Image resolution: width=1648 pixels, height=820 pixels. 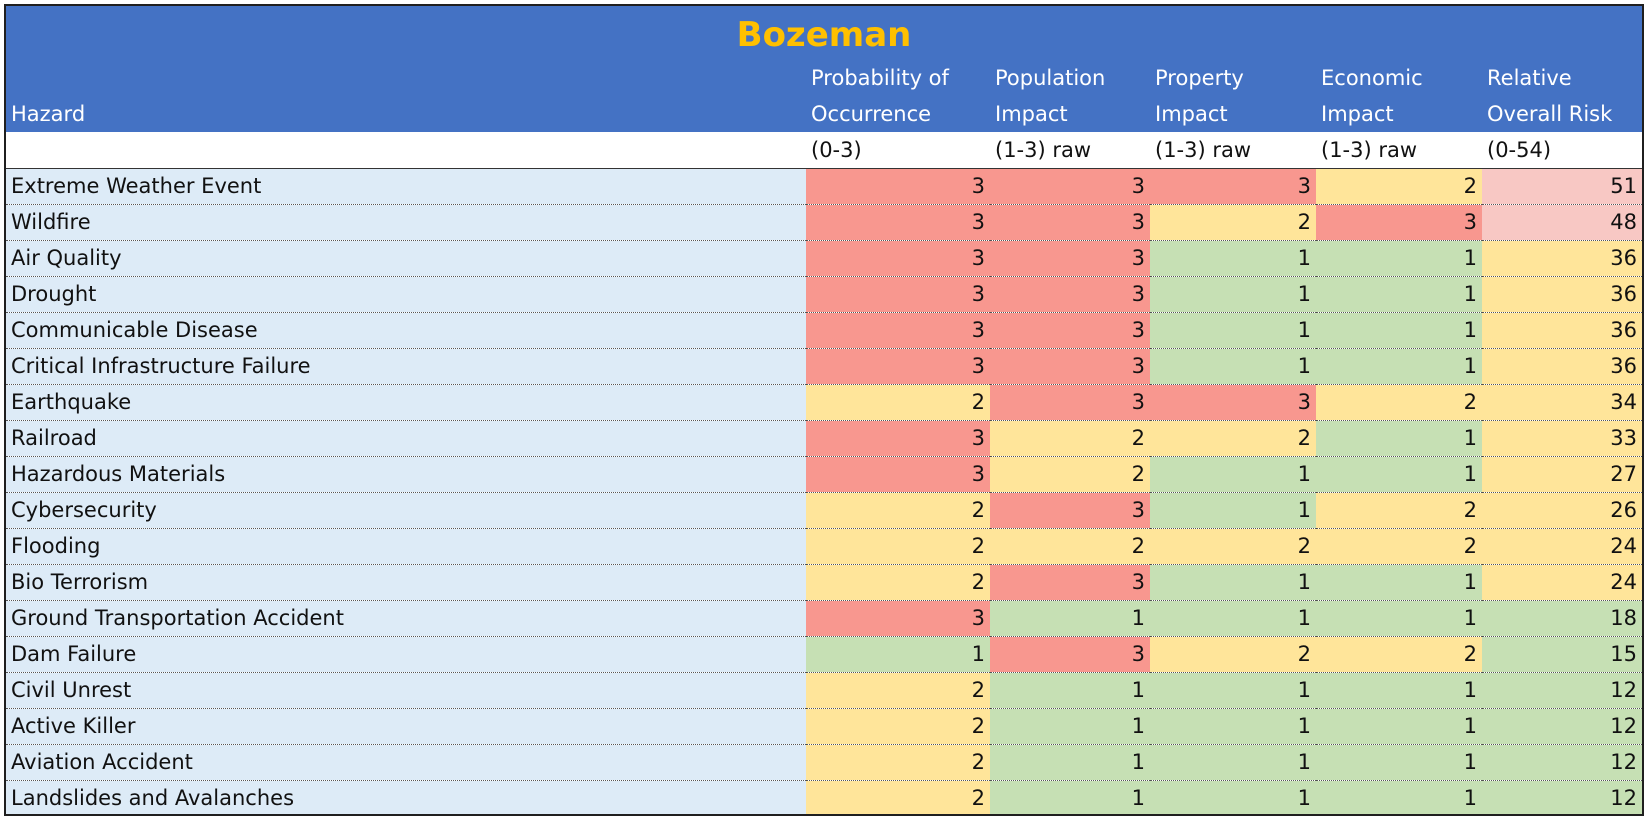 I want to click on hazard-name-cell: Active Killer, so click(x=406, y=726).